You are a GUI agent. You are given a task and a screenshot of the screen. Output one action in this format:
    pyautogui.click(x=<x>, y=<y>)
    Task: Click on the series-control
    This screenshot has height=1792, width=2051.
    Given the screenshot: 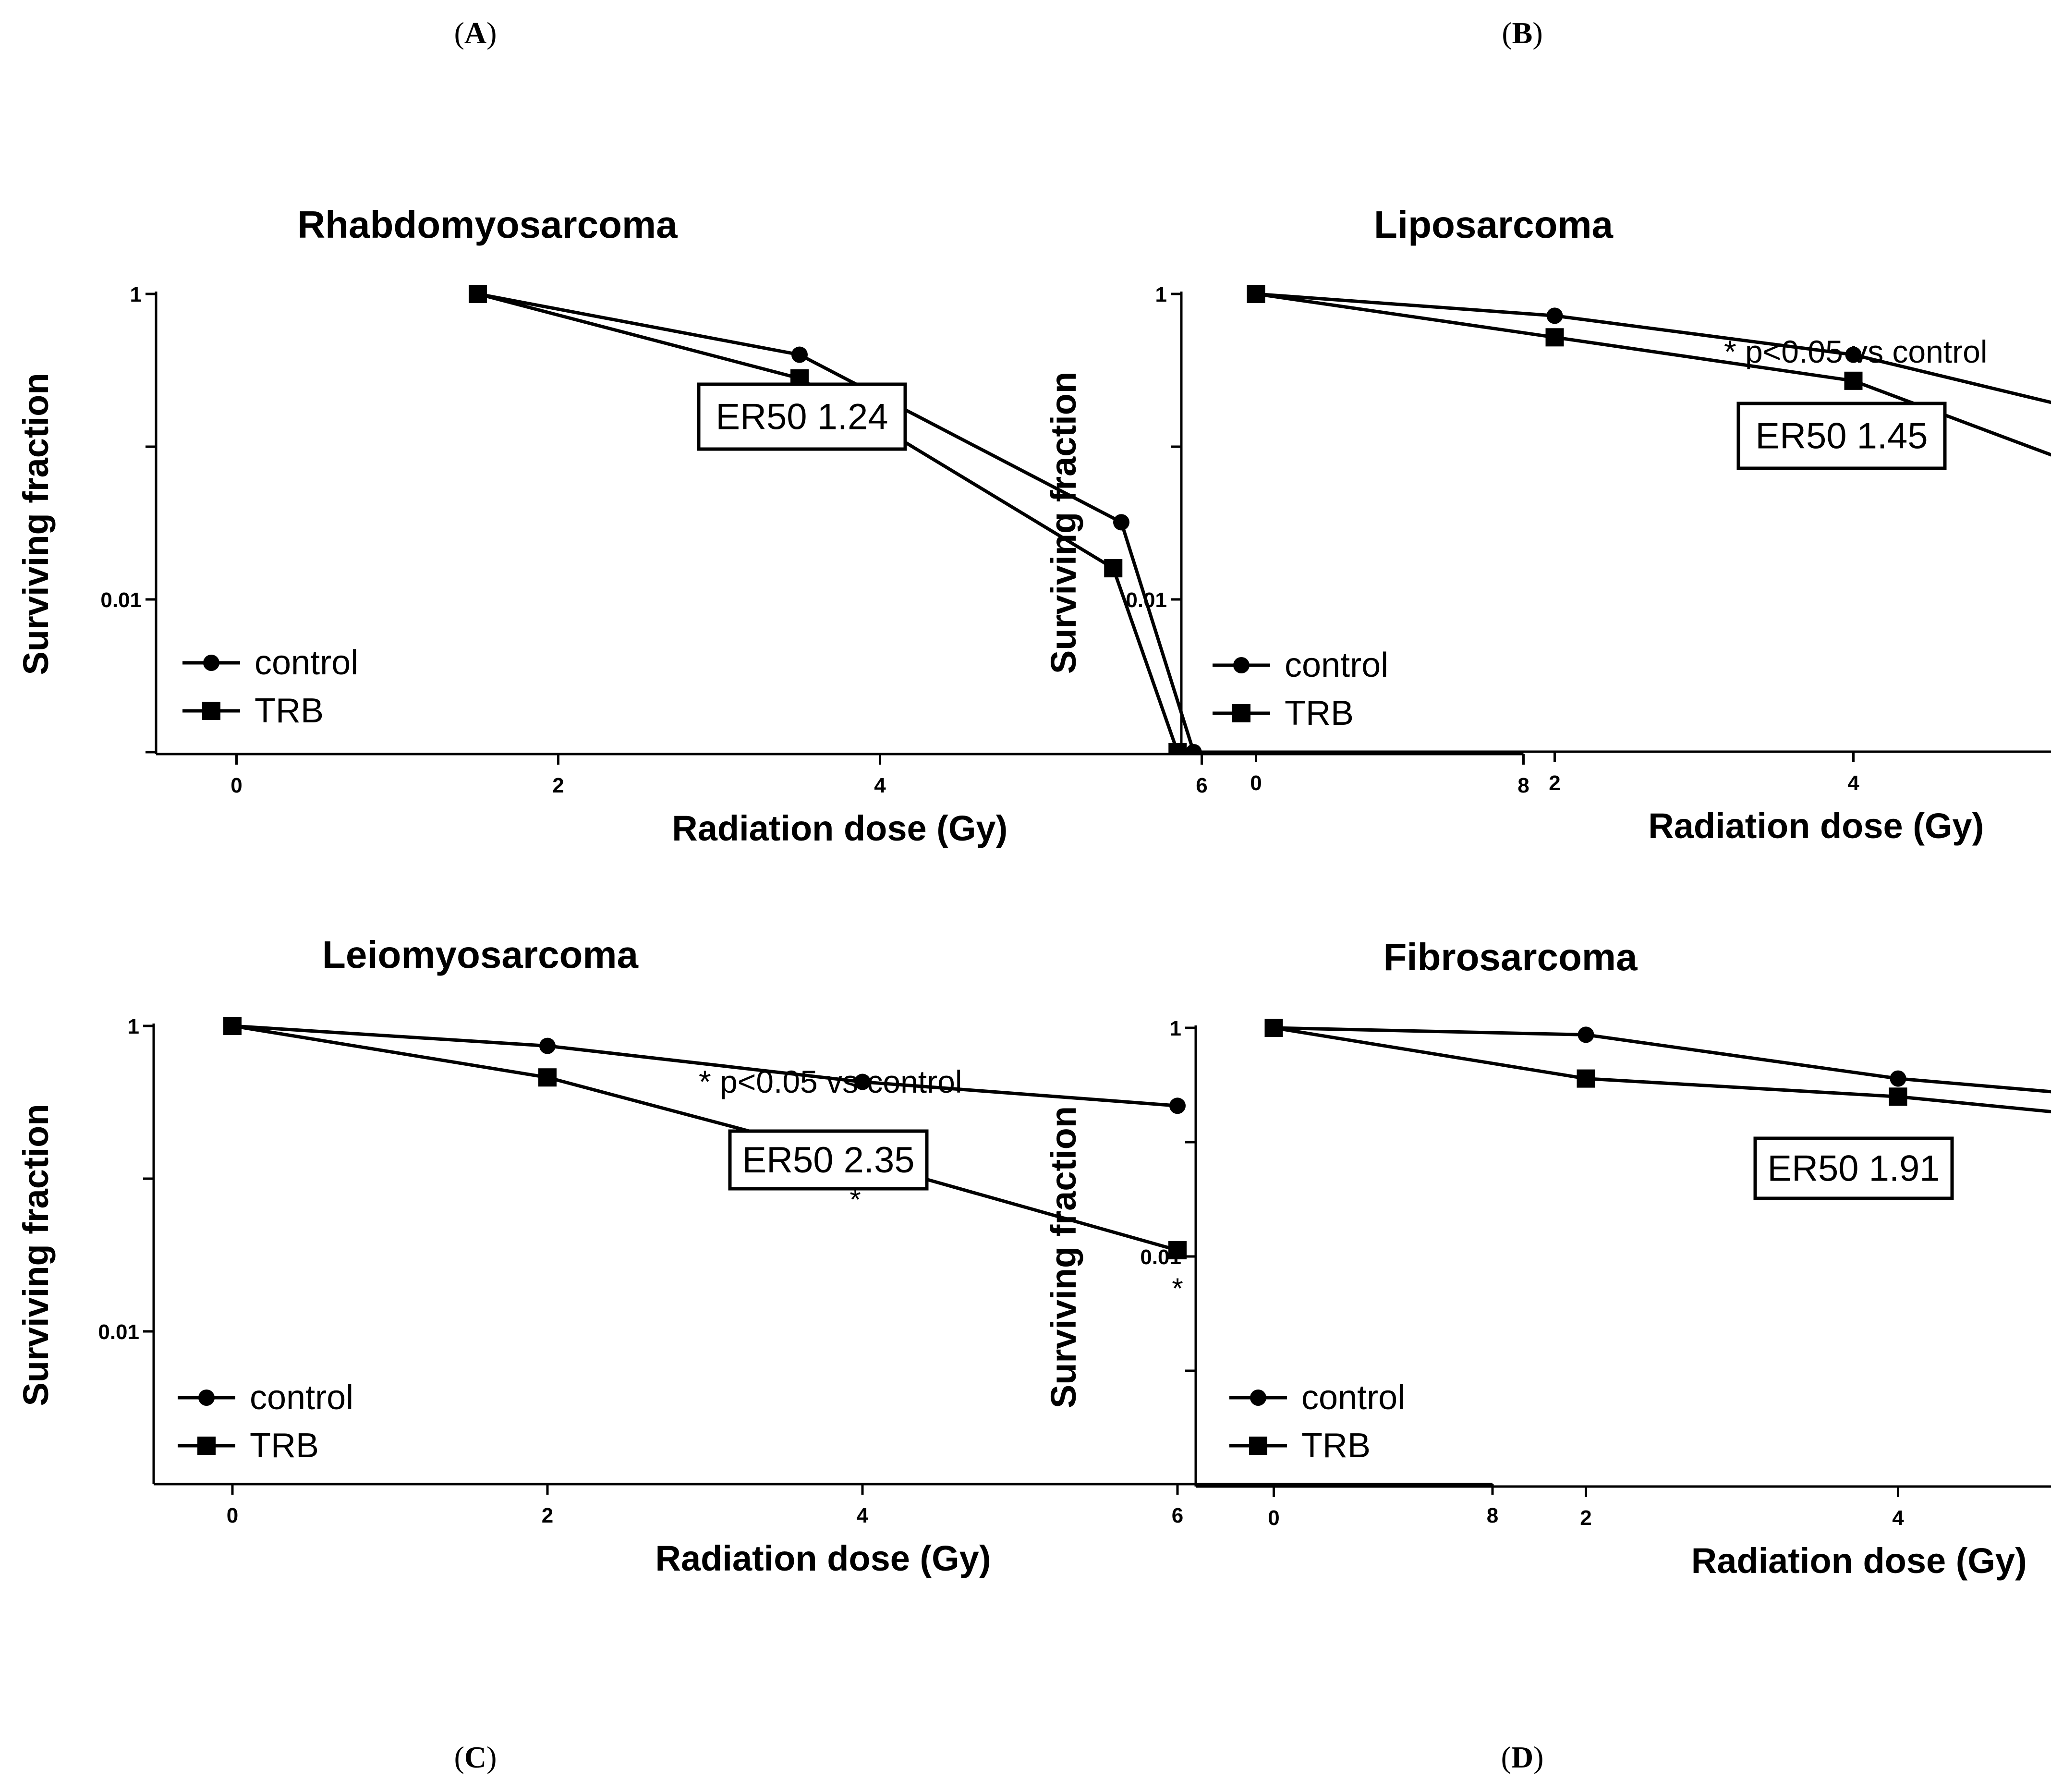 What is the action you would take?
    pyautogui.click(x=836, y=519)
    